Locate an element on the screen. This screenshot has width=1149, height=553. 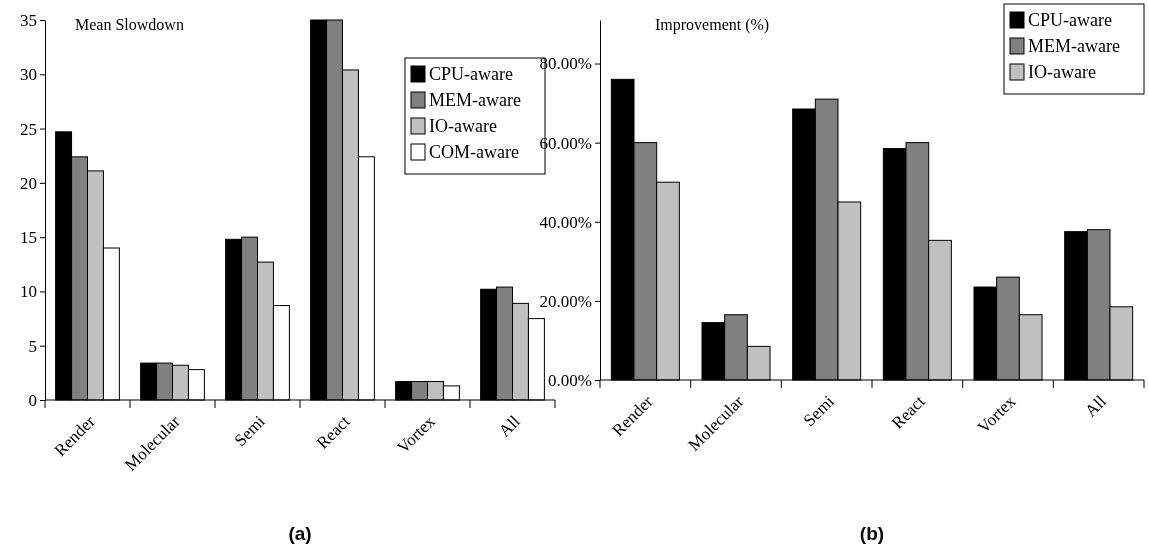
y-tick-label: 40.00% is located at coordinates (565, 222).